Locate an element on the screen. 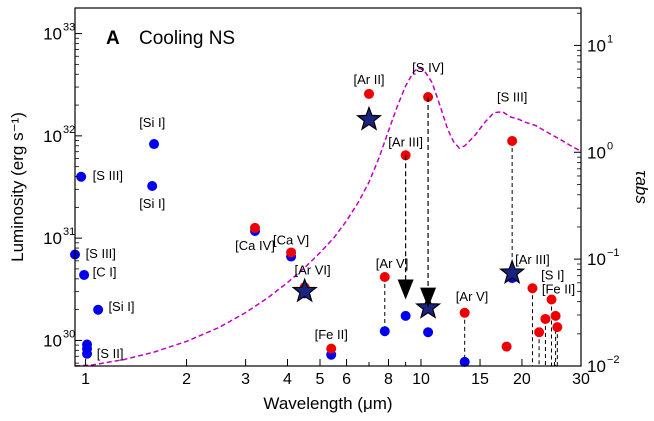 Image resolution: width=654 pixels, height=421 pixels. x-tick-label: 6 is located at coordinates (346, 379).